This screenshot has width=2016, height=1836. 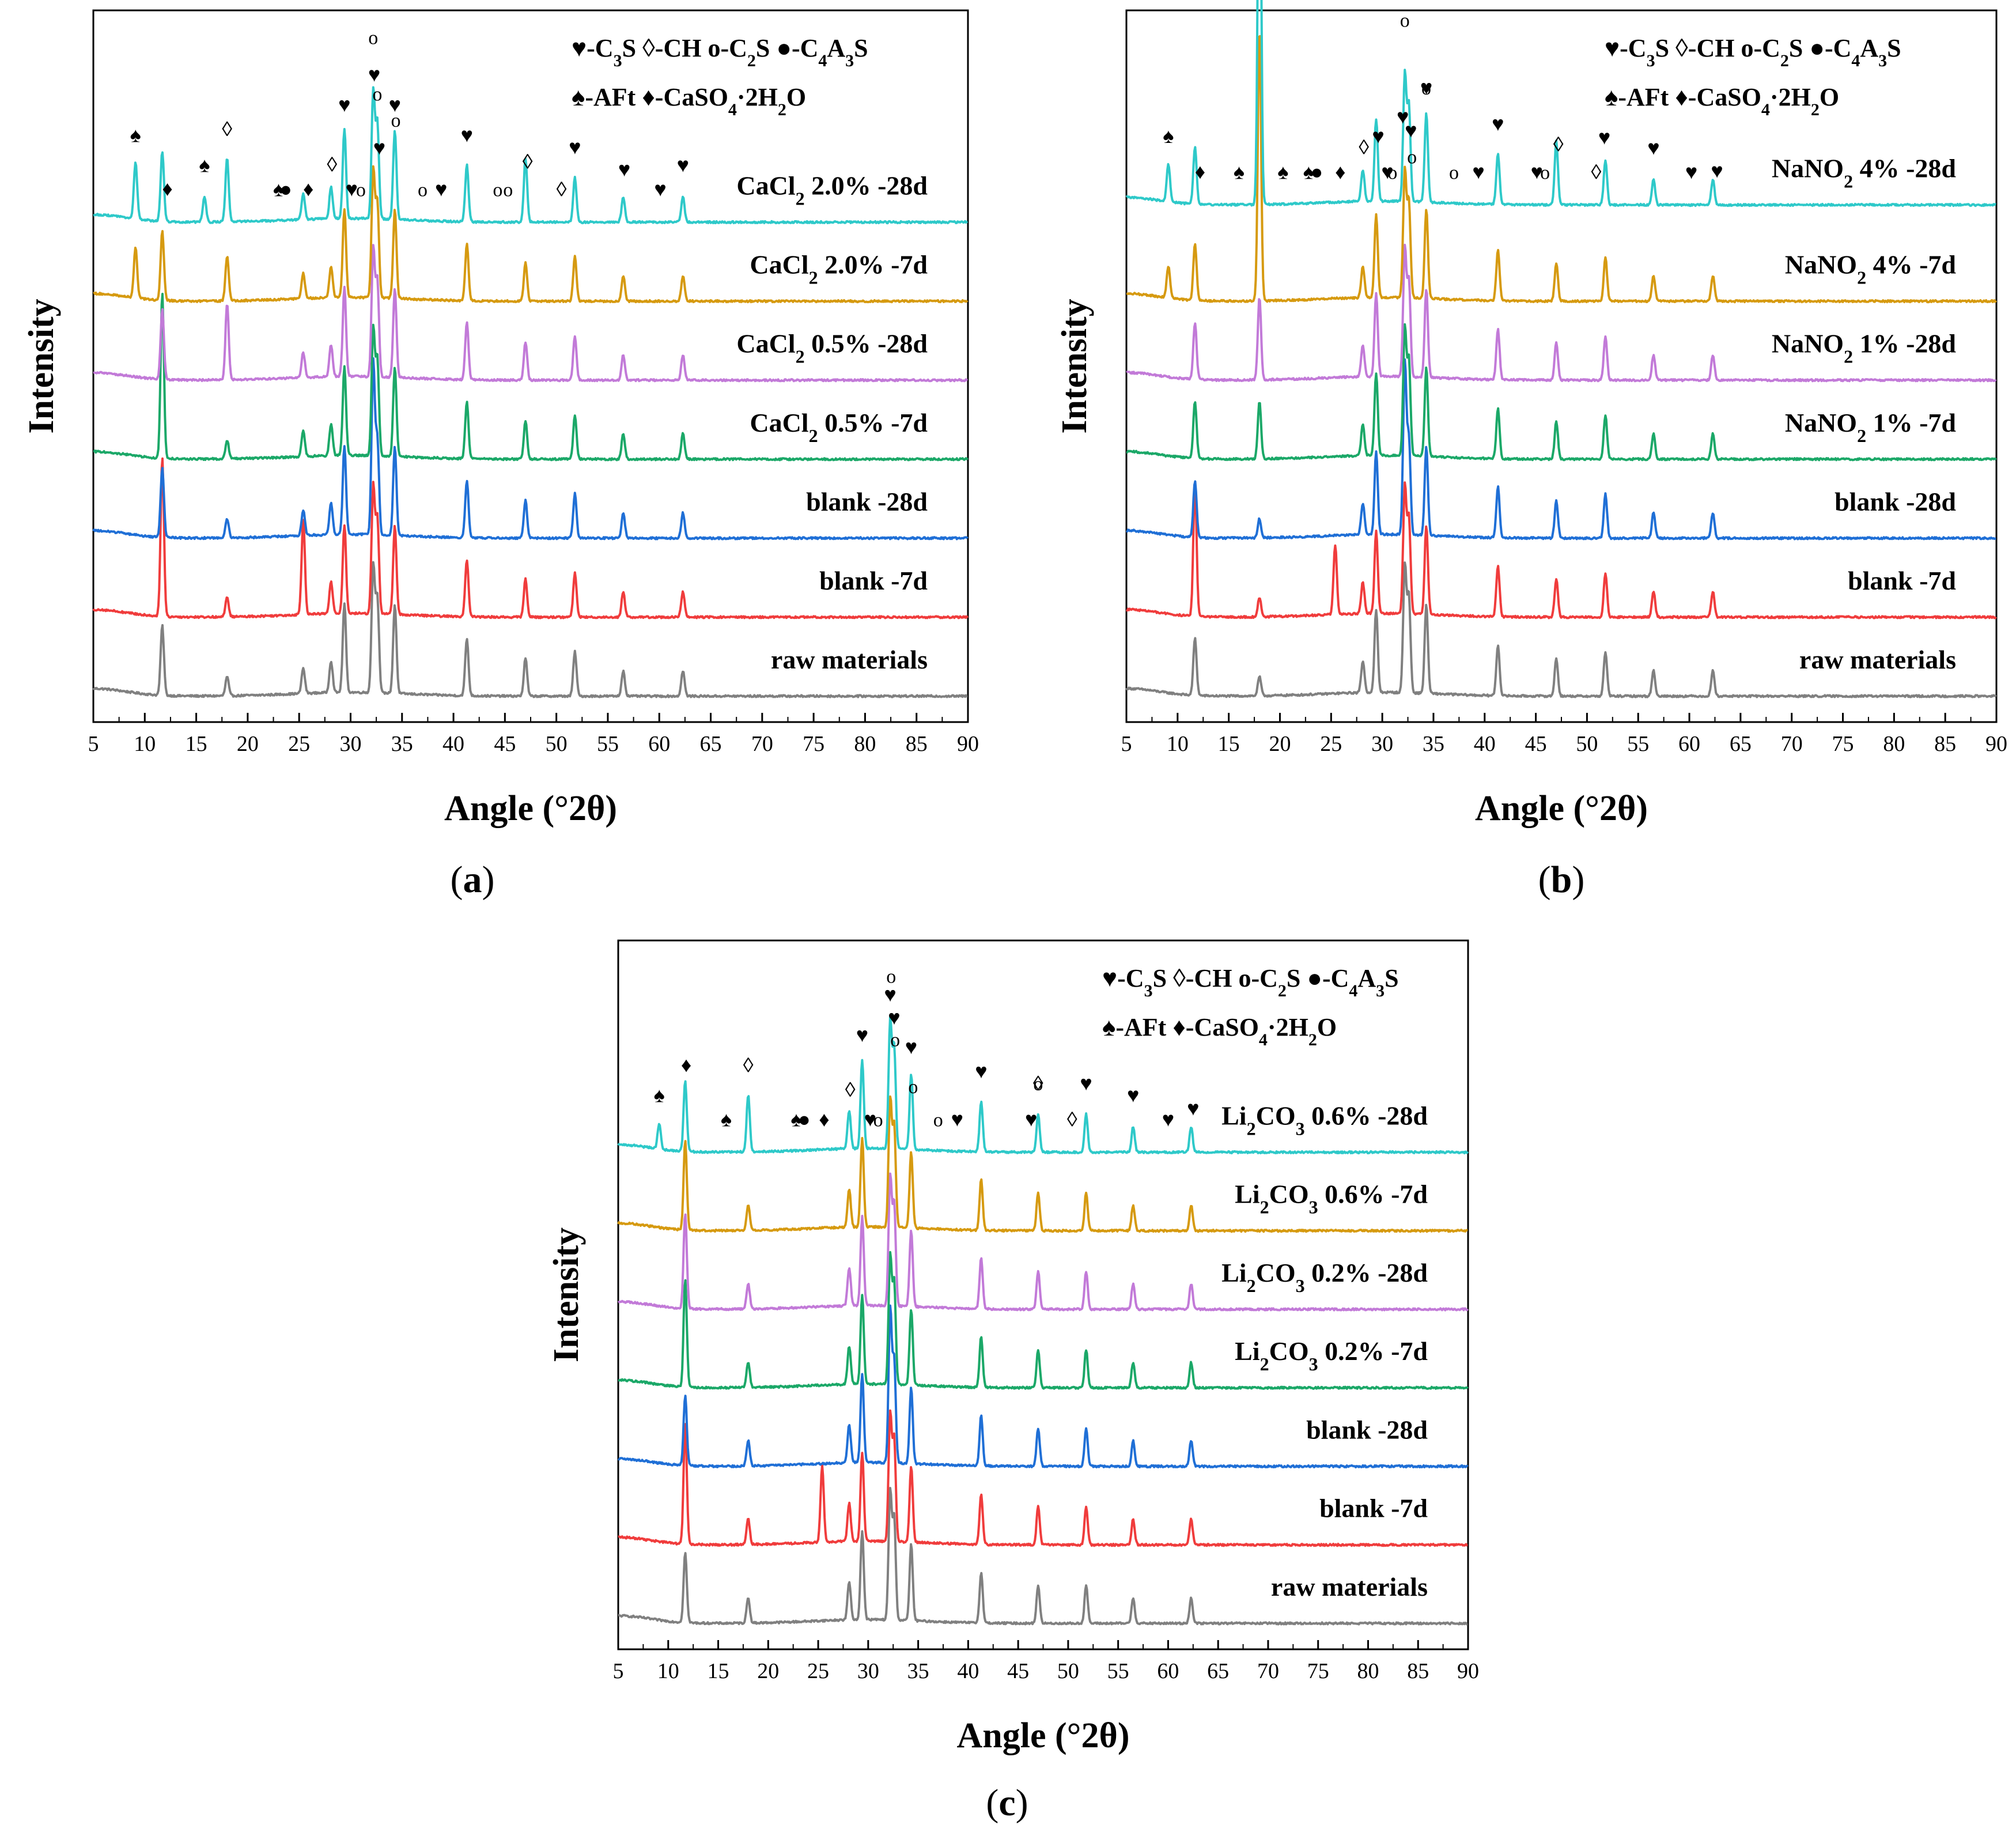 I want to click on panel-label: (a), so click(x=473, y=880).